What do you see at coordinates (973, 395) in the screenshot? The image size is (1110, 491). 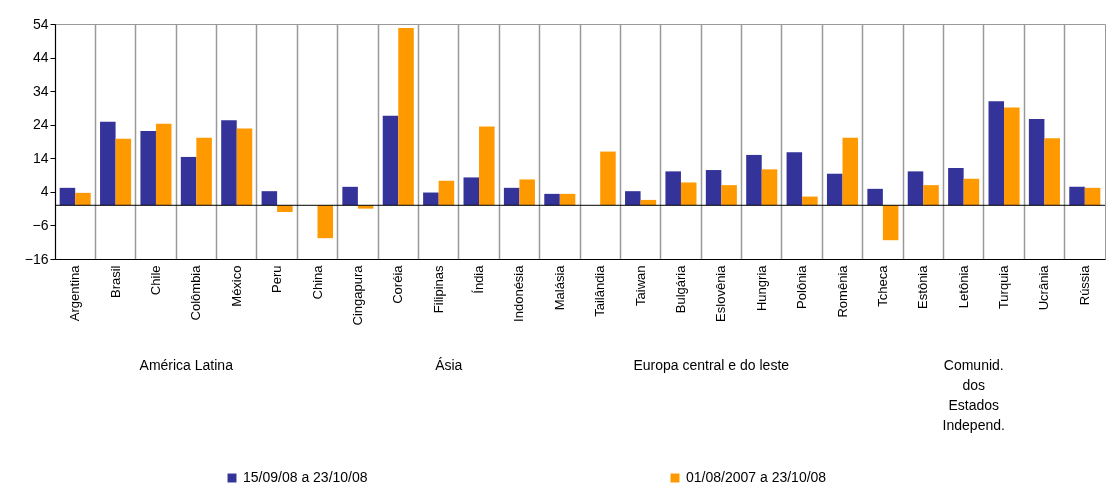 I see `text: Comunid. dos Estados Independ.` at bounding box center [973, 395].